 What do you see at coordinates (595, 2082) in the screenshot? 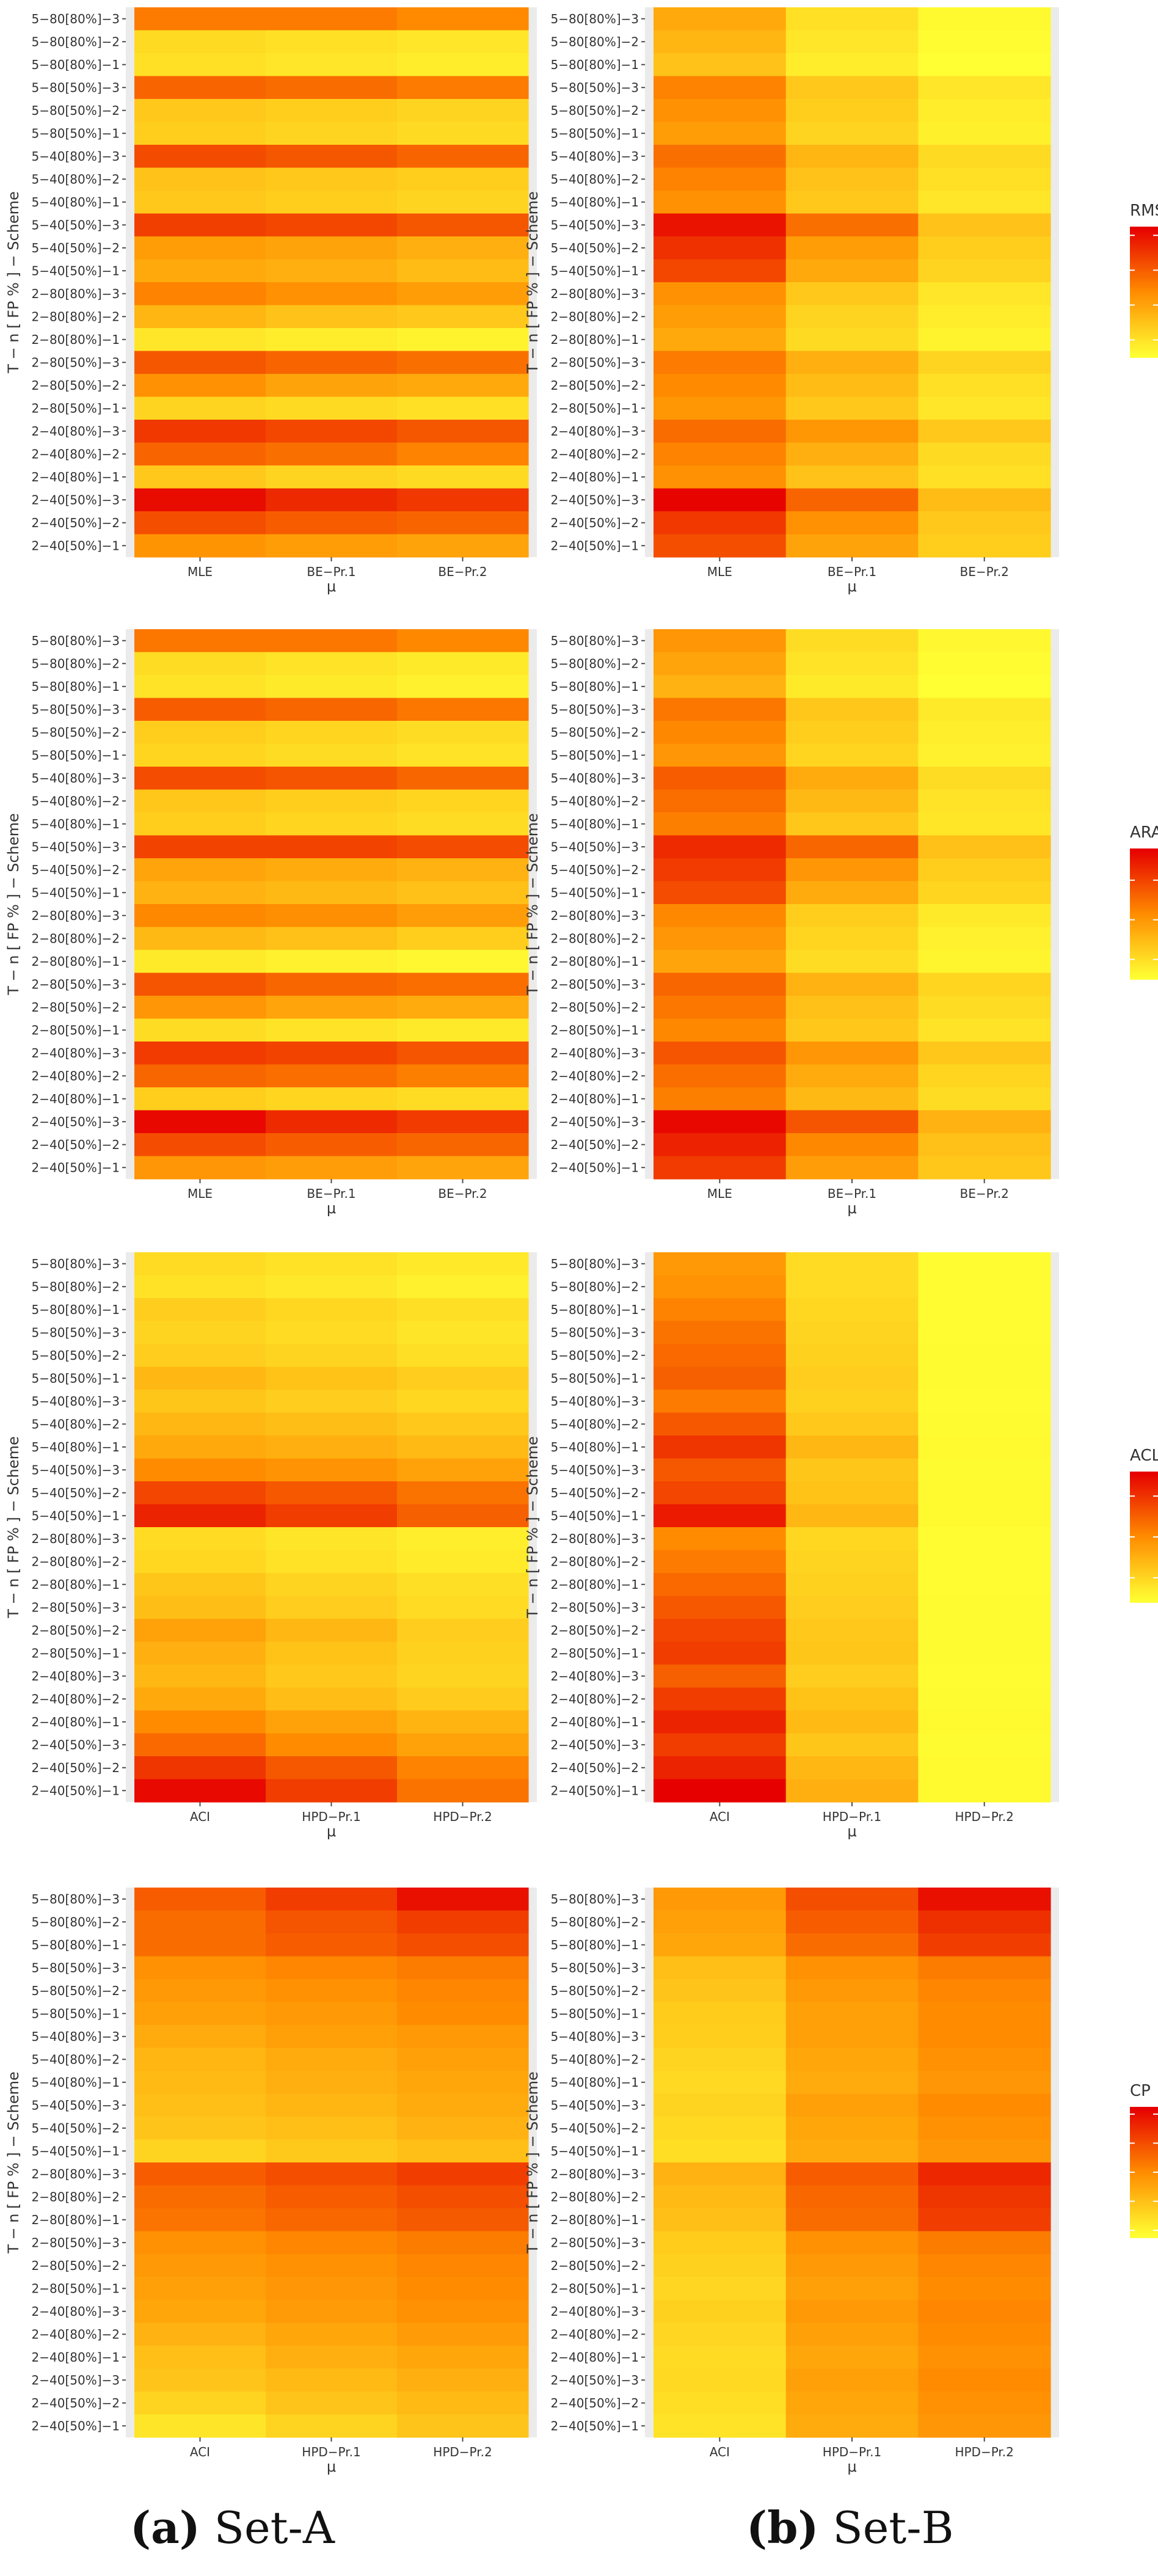
I see `y-tick-label: 5−40[80%]−1` at bounding box center [595, 2082].